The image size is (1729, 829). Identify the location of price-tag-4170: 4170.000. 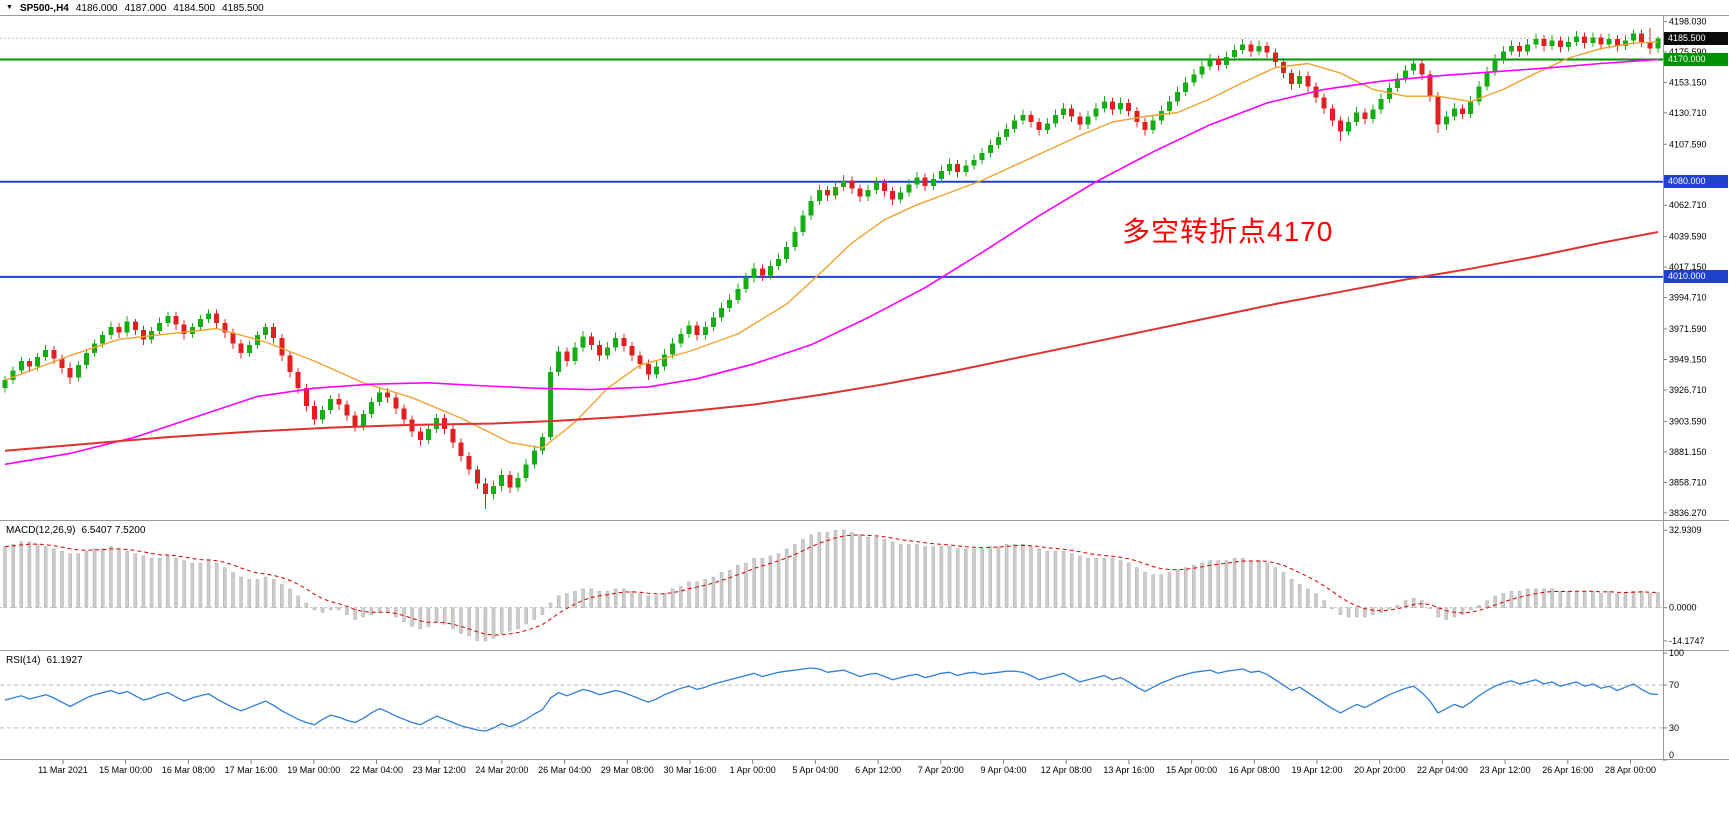
(1696, 59).